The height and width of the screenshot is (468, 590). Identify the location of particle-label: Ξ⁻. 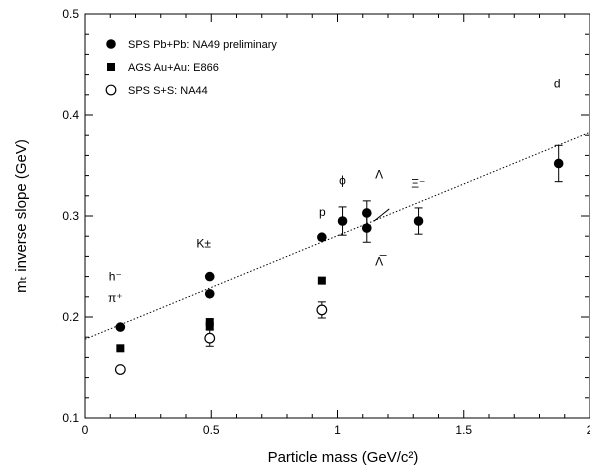
(418, 184).